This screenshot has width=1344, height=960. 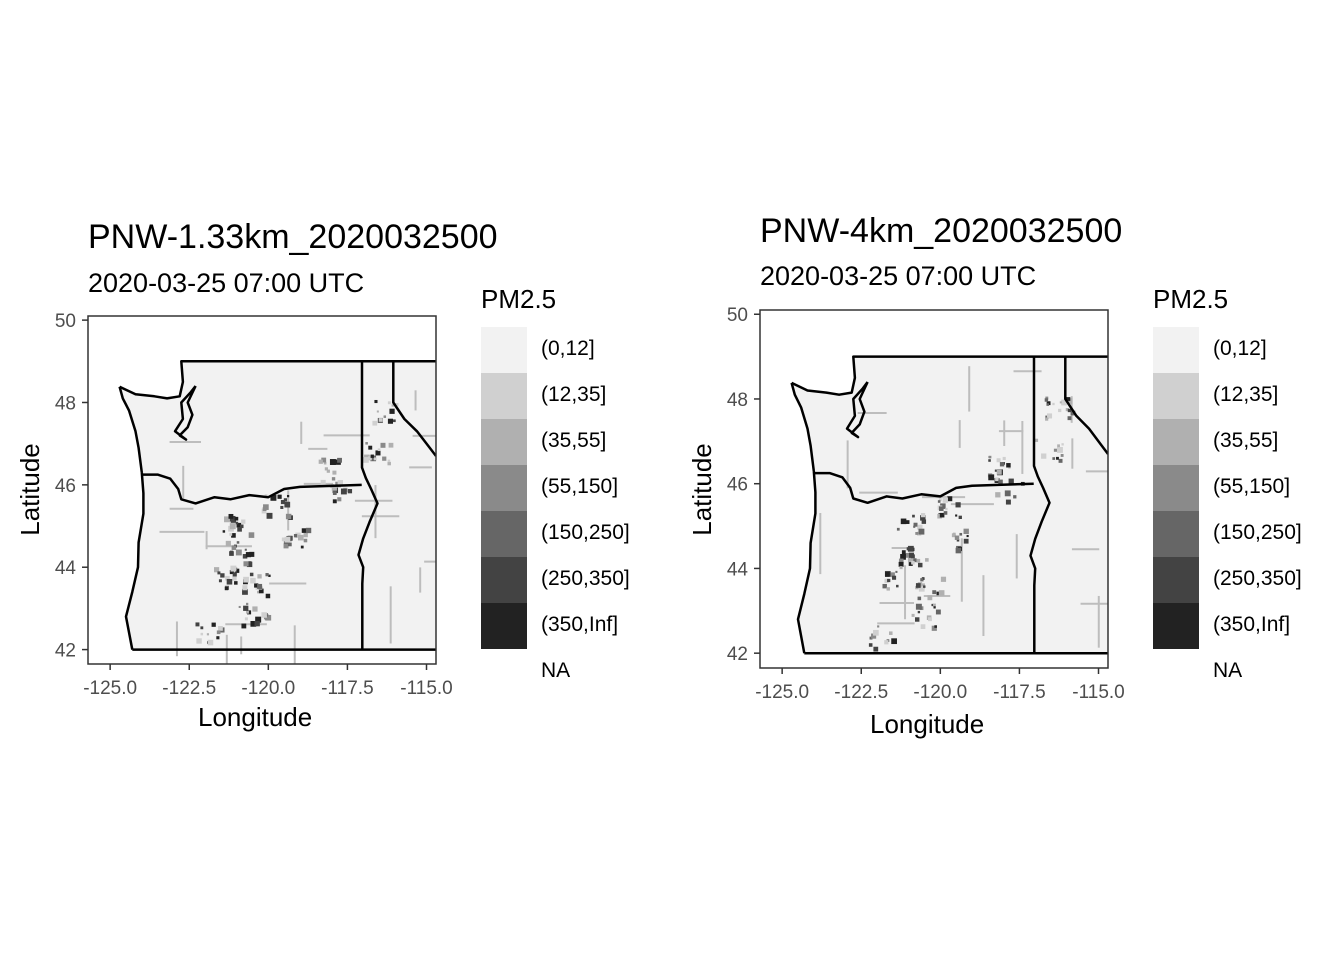 What do you see at coordinates (134, 561) in the screenshot?
I see `oregon-coast` at bounding box center [134, 561].